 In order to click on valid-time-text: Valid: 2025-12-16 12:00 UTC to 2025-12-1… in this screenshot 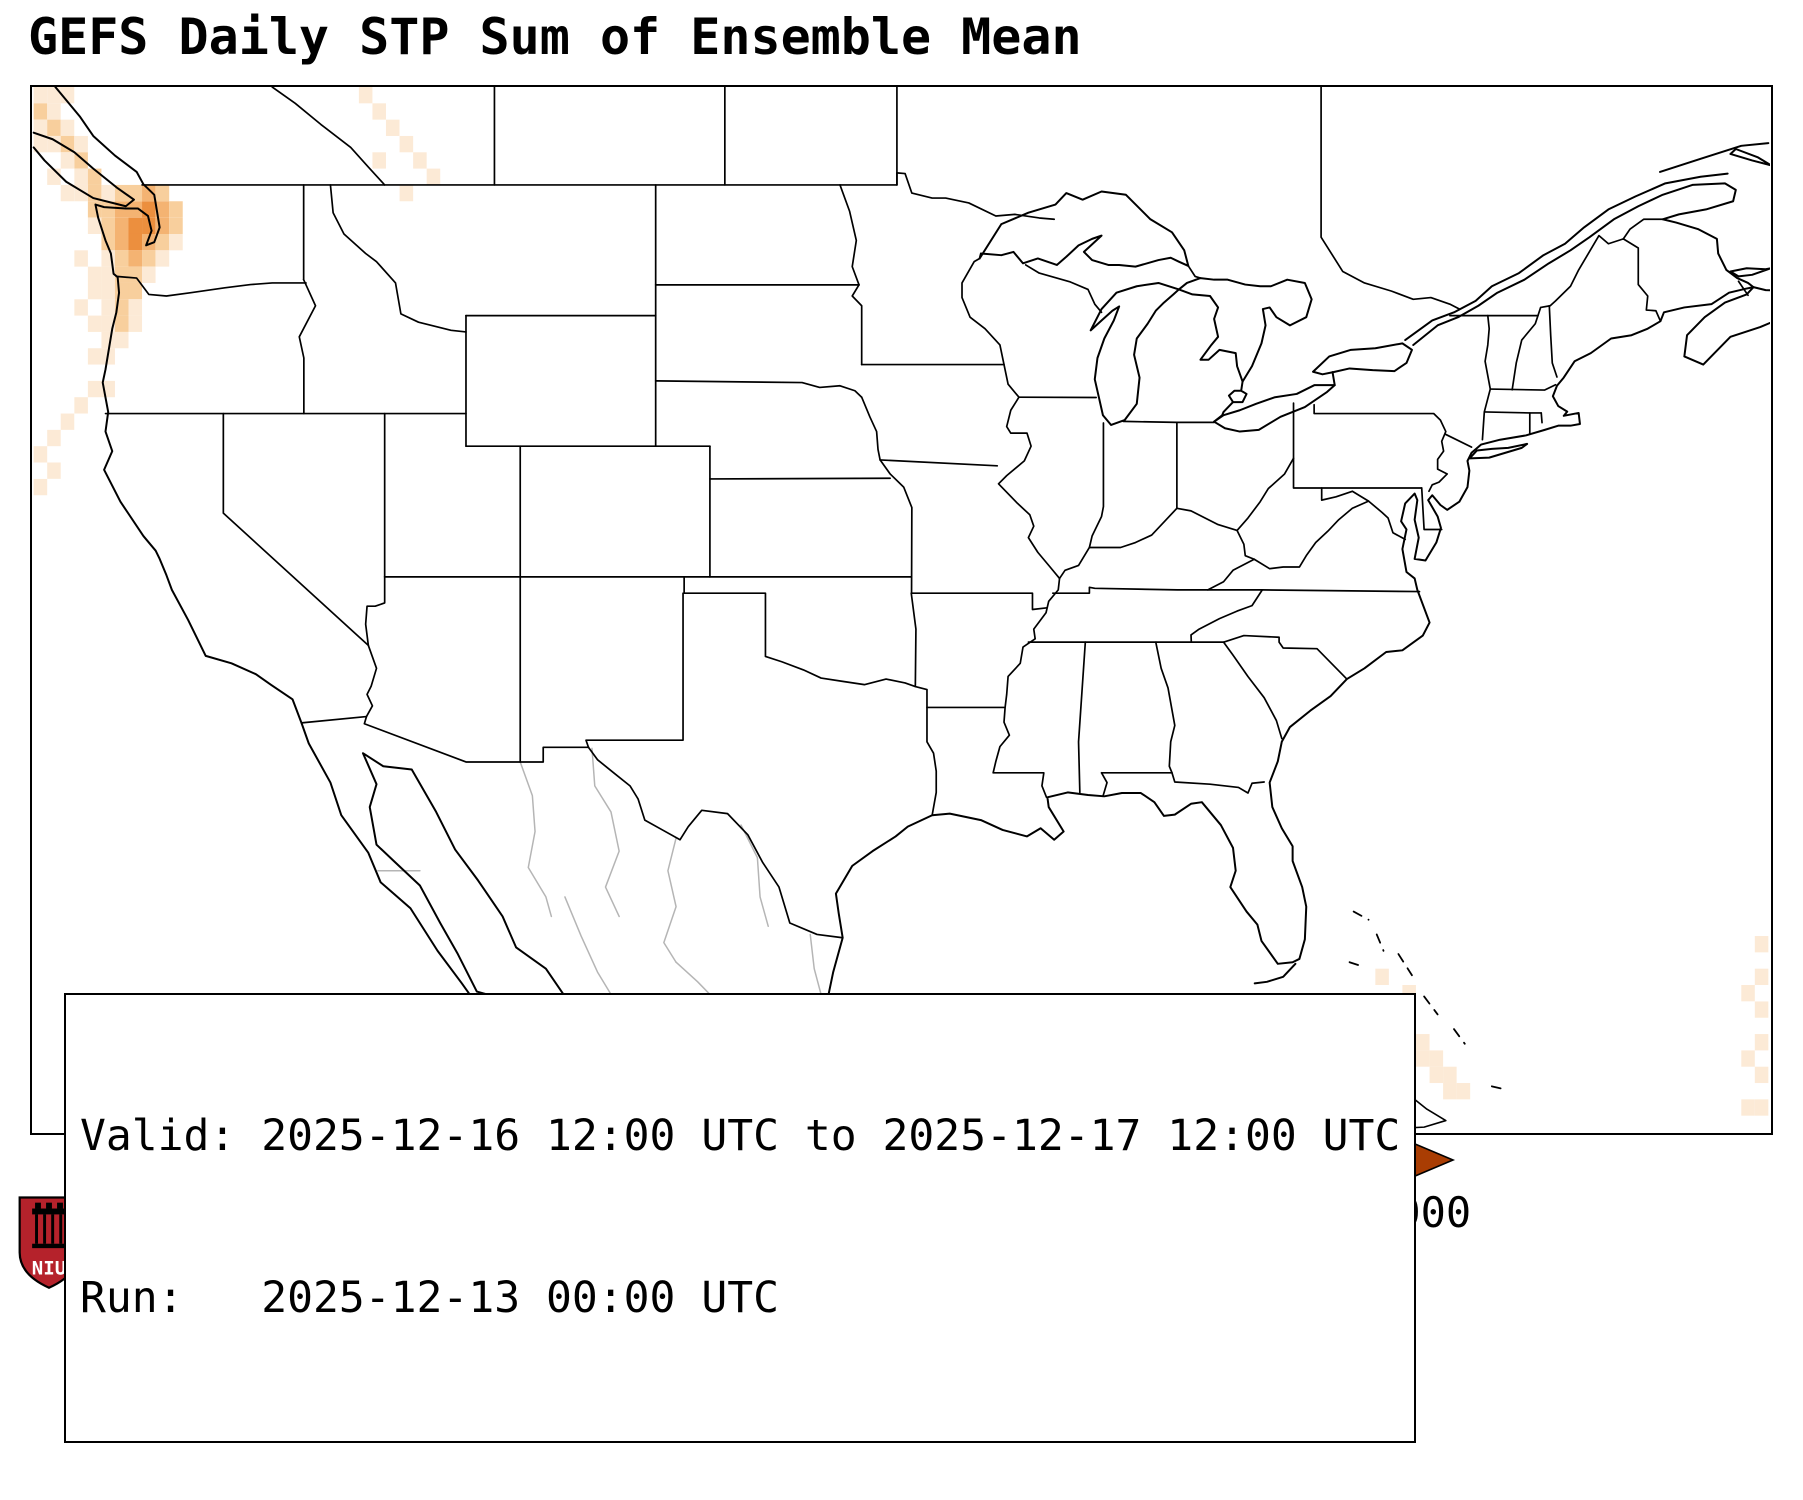, I will do `click(740, 1136)`.